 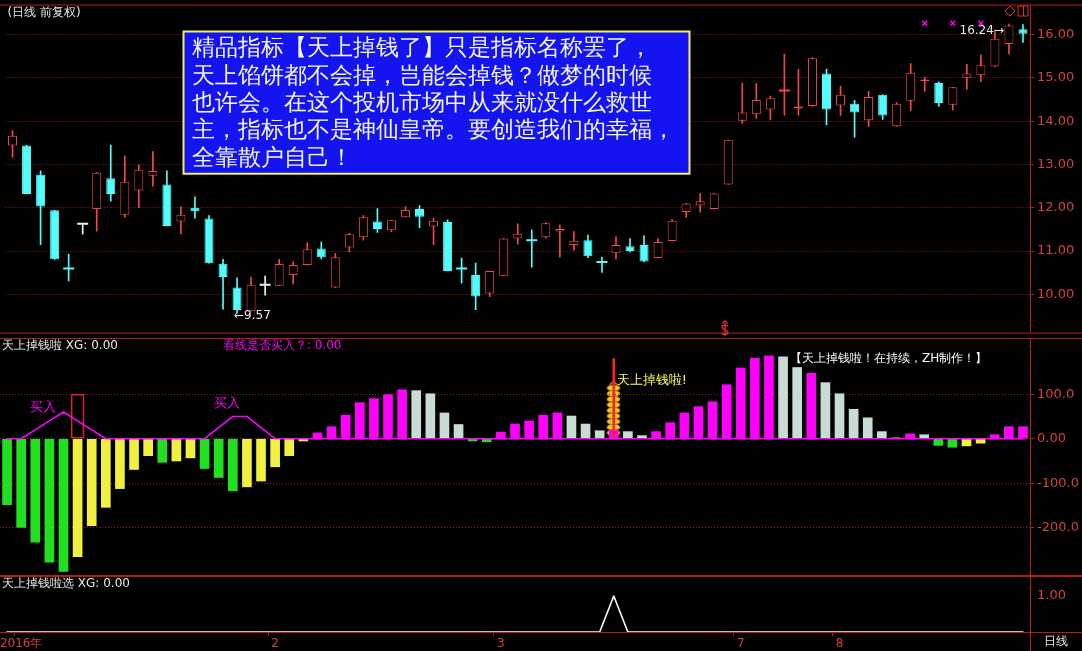 I want to click on y-tick-label: 13.00, so click(x=1056, y=163).